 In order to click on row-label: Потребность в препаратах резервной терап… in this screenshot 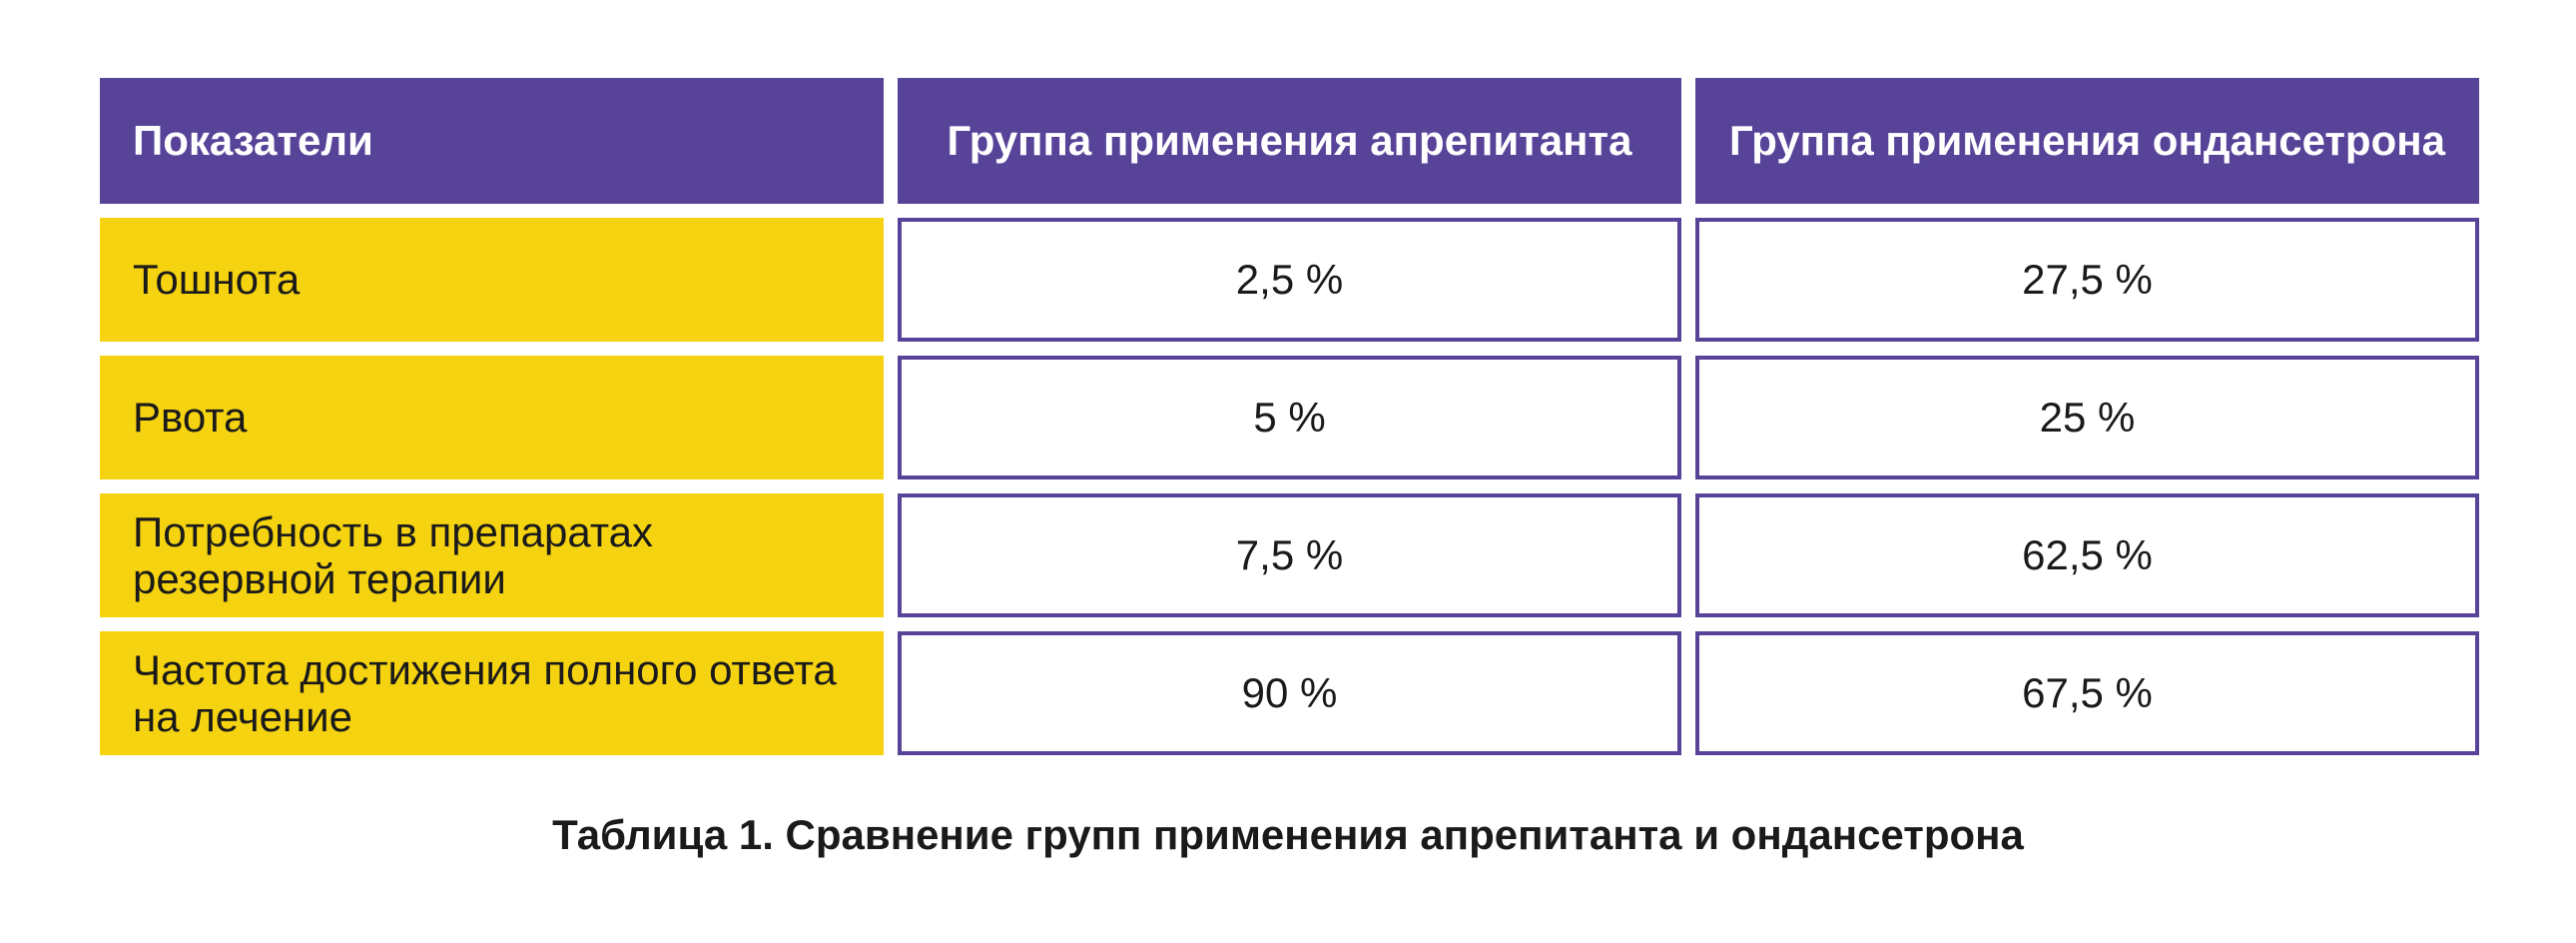, I will do `click(492, 555)`.